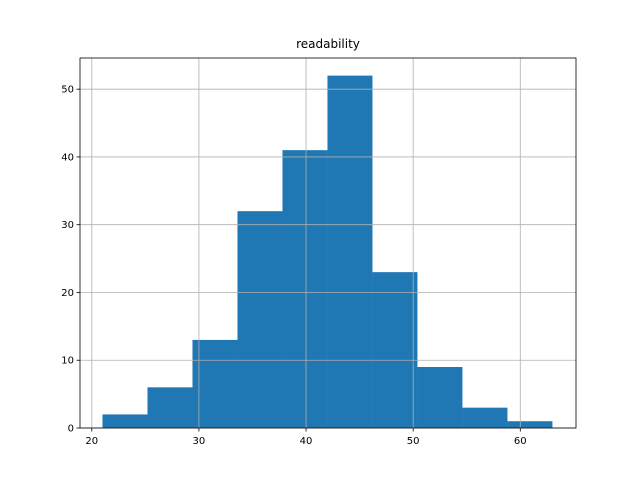 This screenshot has height=480, width=640. Describe the element at coordinates (67, 361) in the screenshot. I see `y-tick-label: 10` at that location.